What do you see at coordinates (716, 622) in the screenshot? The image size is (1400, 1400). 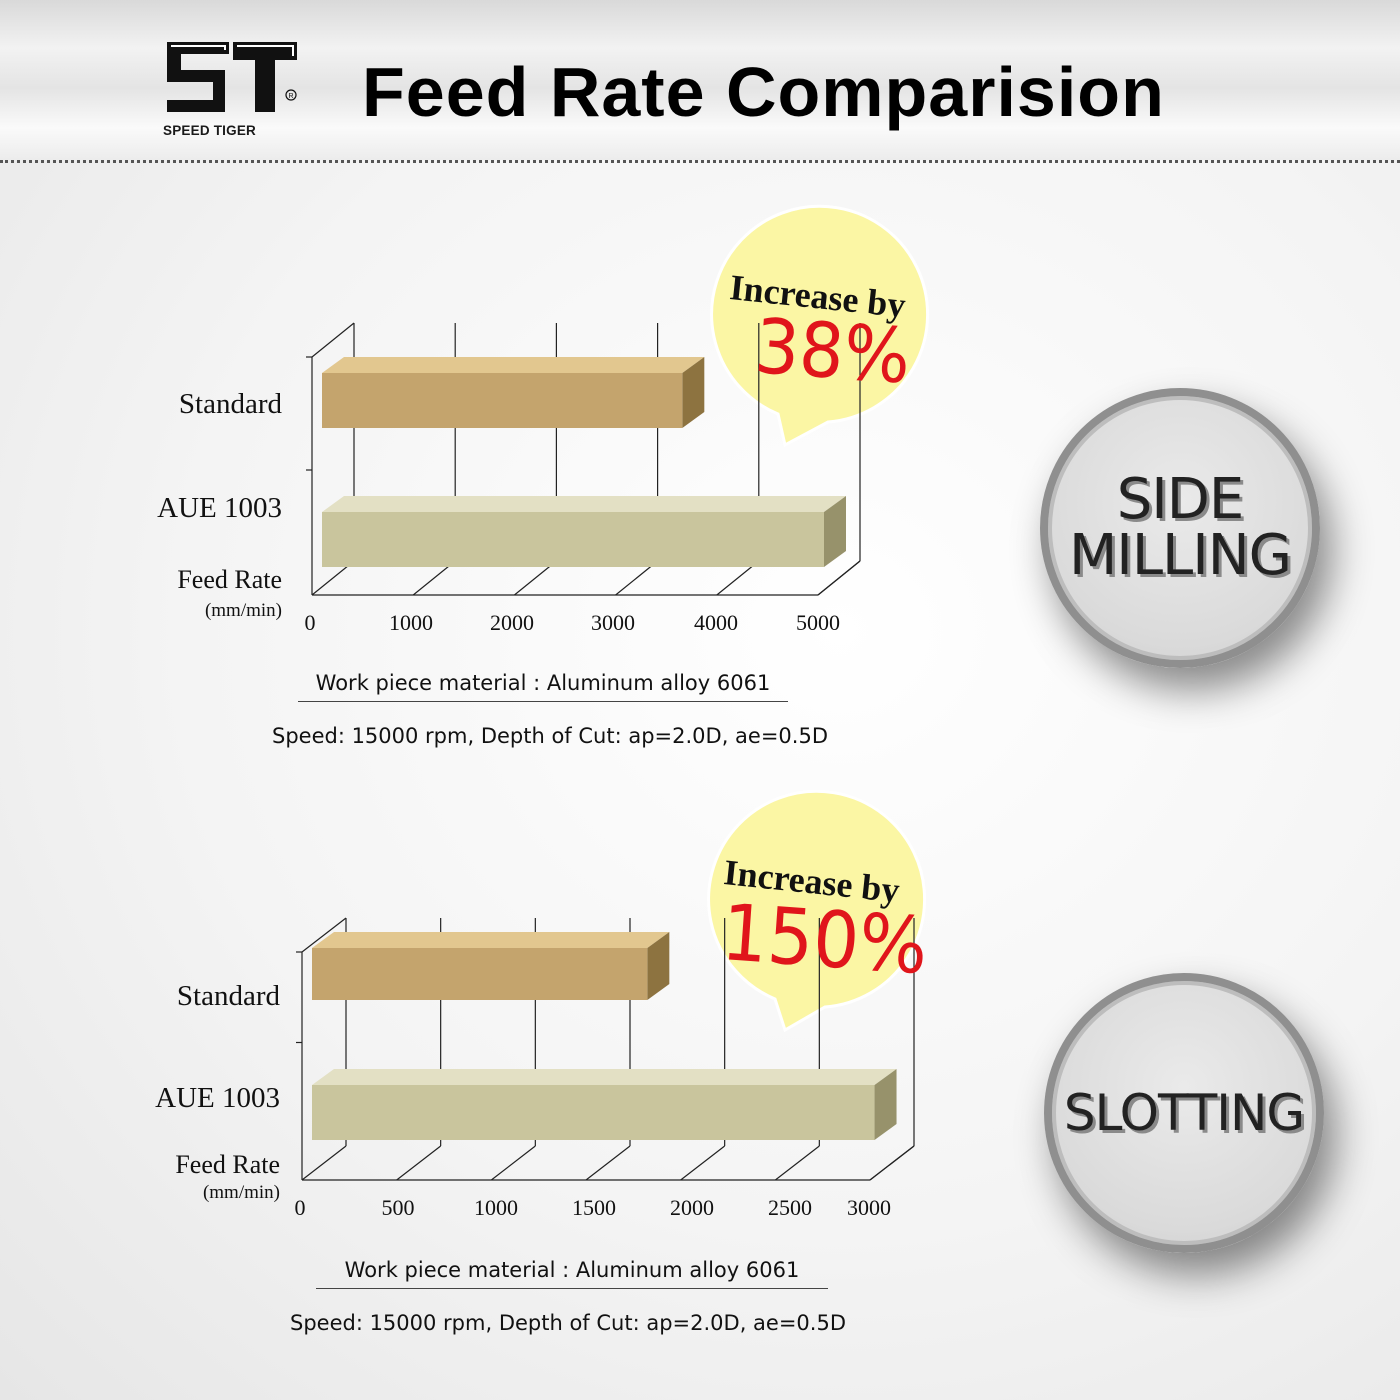 I see `x-tick-label: 4000` at bounding box center [716, 622].